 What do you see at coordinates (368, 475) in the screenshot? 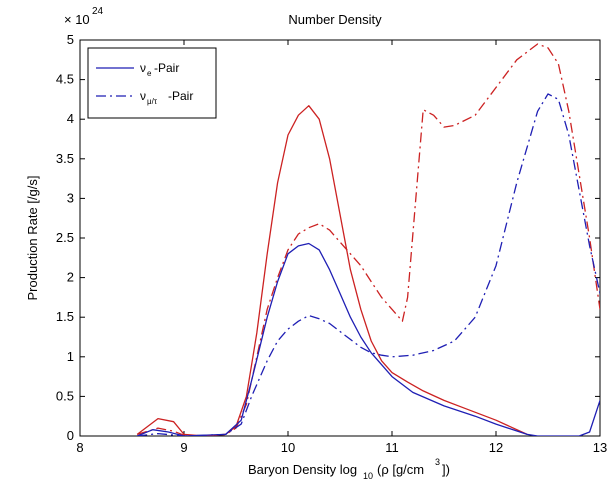
I see `x-axis-label-sub: 10` at bounding box center [368, 475].